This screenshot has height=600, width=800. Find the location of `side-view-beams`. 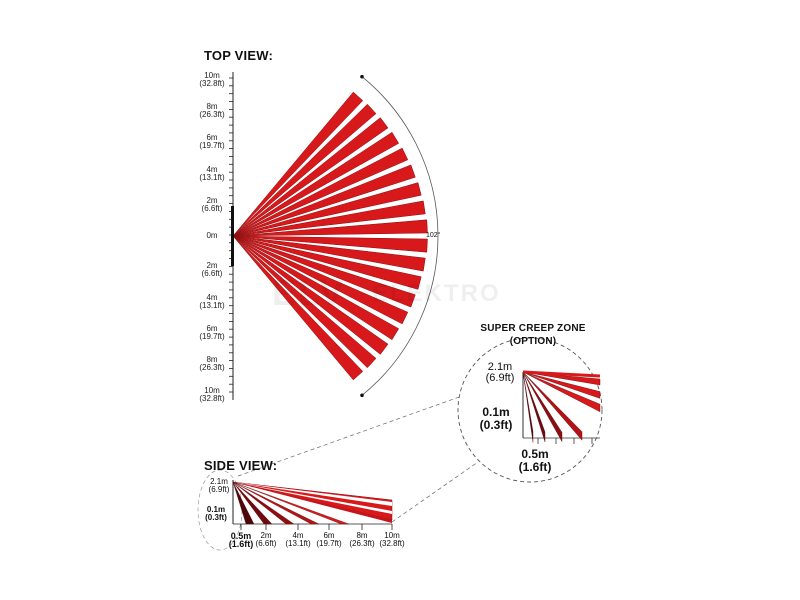

side-view-beams is located at coordinates (312, 505).